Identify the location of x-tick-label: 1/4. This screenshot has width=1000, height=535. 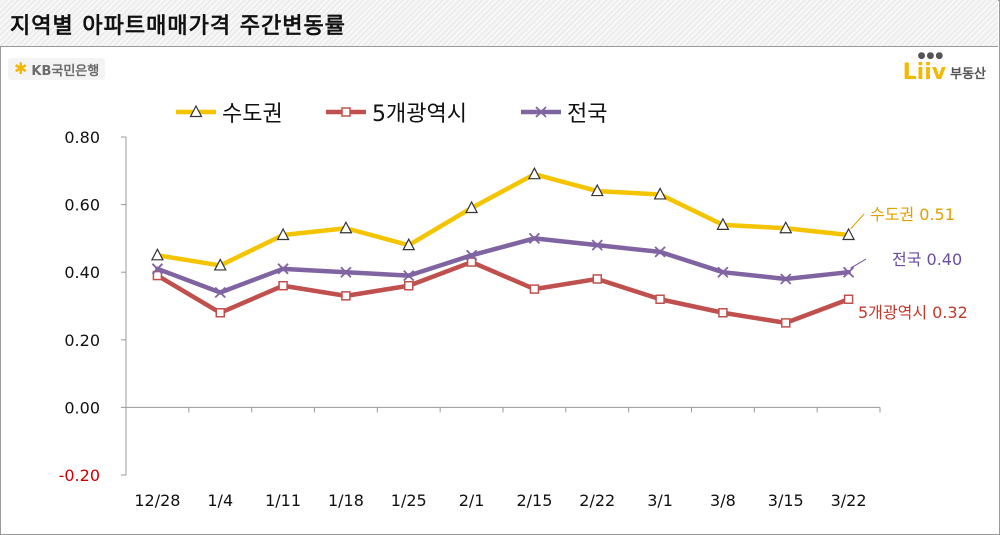
(220, 500).